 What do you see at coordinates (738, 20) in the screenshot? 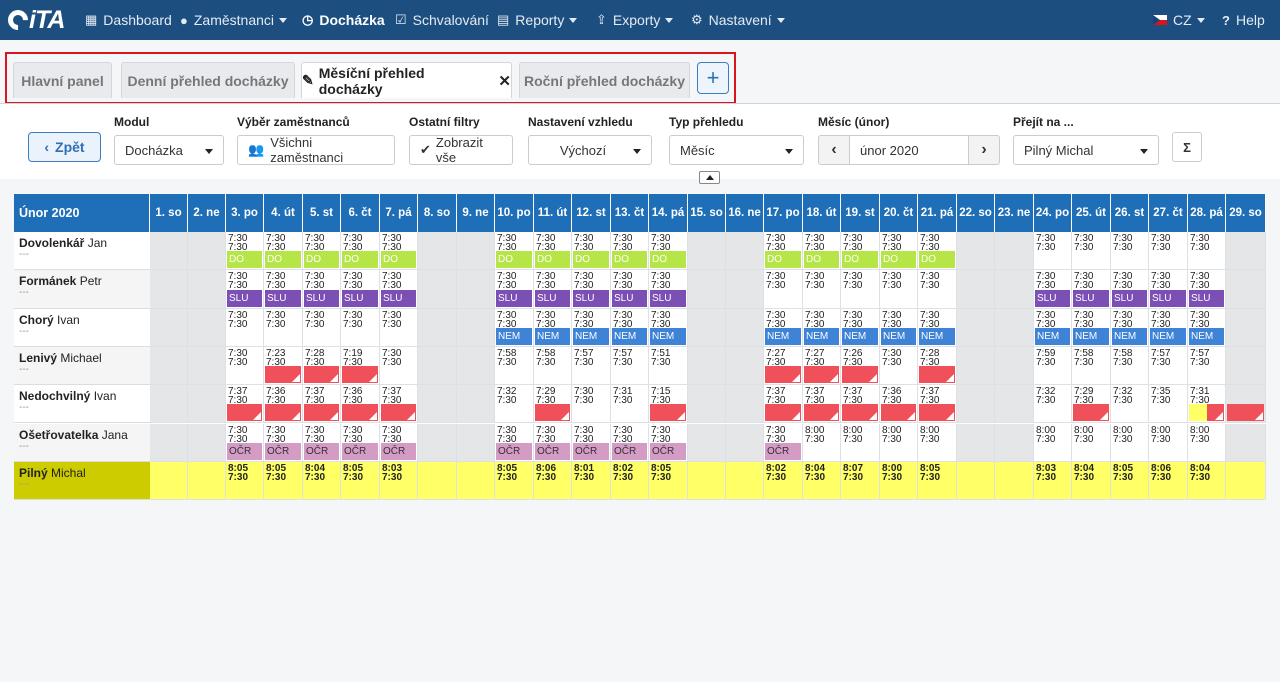
I see `nav-settings: ⚙ Nastavení` at bounding box center [738, 20].